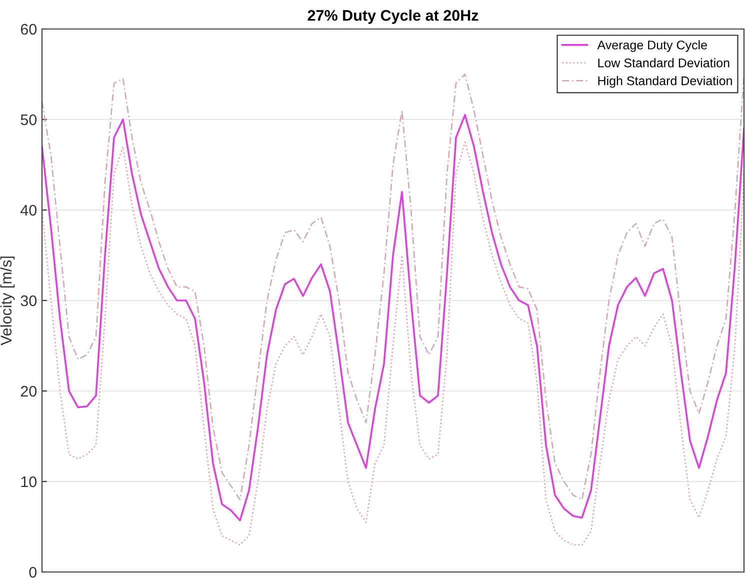  What do you see at coordinates (393, 17) in the screenshot?
I see `chart-title: 27% Duty Cycle at 20Hz` at bounding box center [393, 17].